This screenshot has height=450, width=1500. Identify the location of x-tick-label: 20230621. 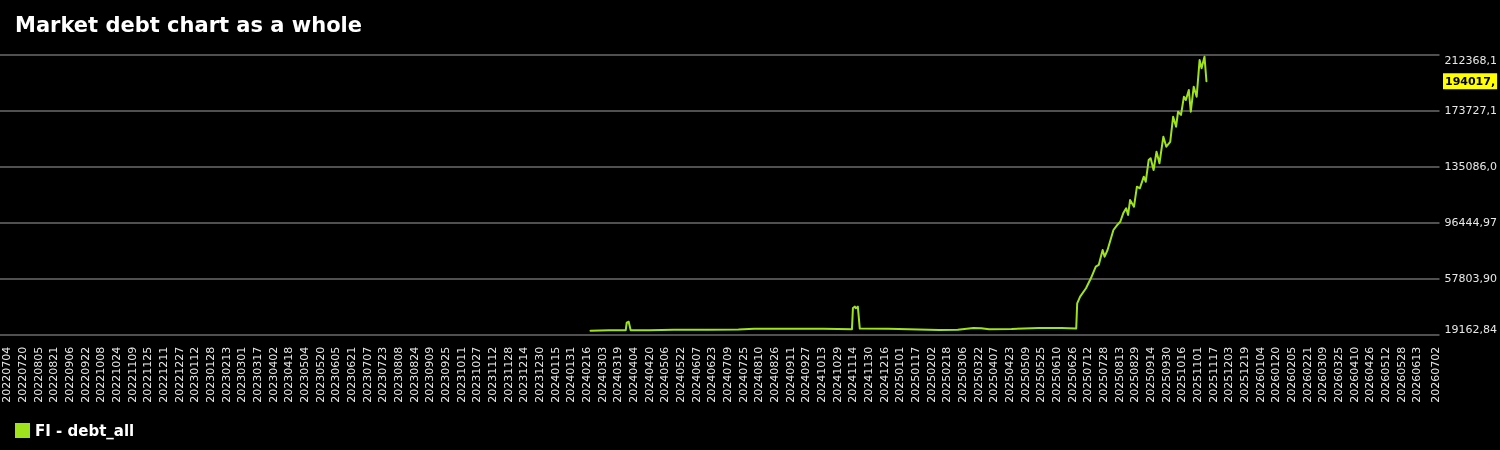
(352, 374).